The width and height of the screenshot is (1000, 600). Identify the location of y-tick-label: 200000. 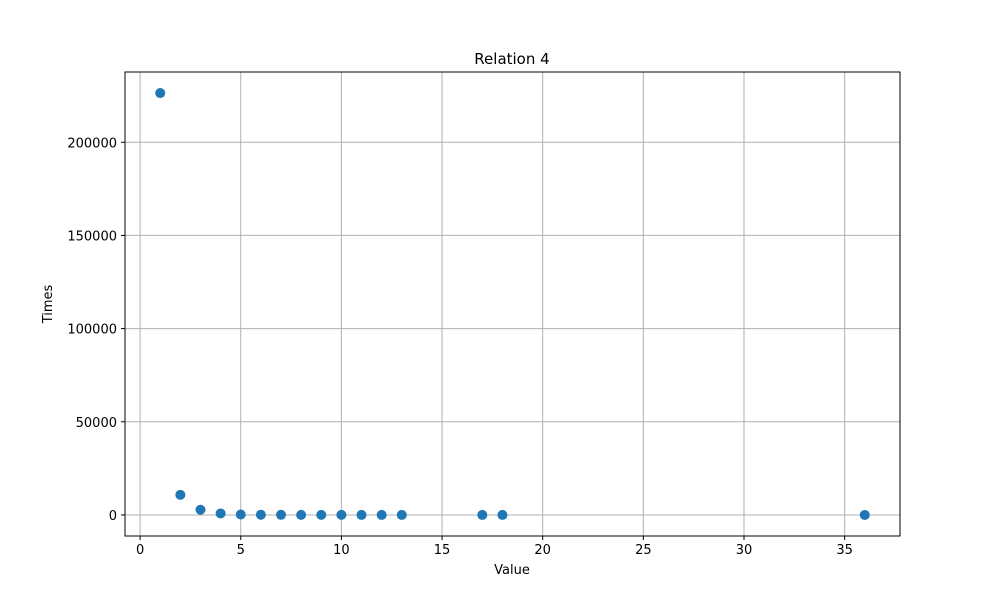
(92, 143).